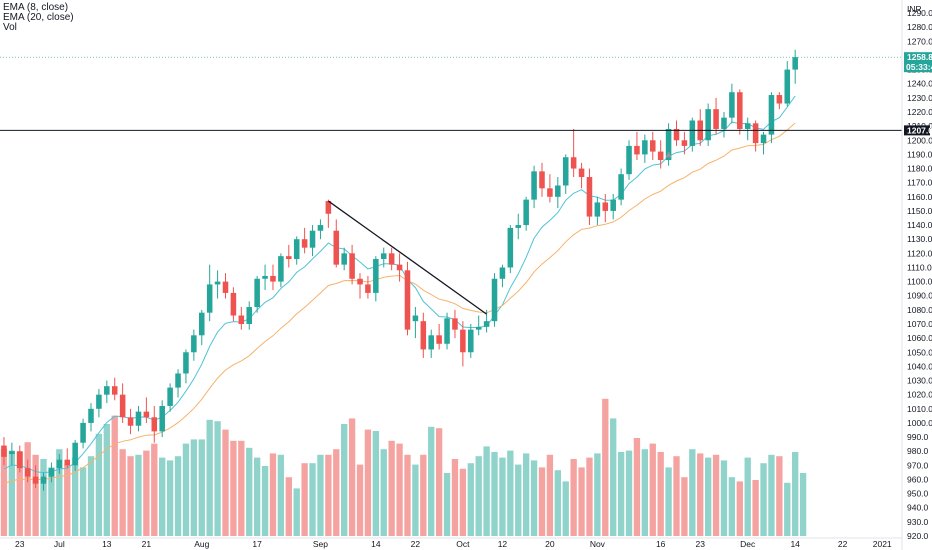 This screenshot has width=932, height=550. Describe the element at coordinates (919, 112) in the screenshot. I see `y-tick-label: 1220.0` at that location.